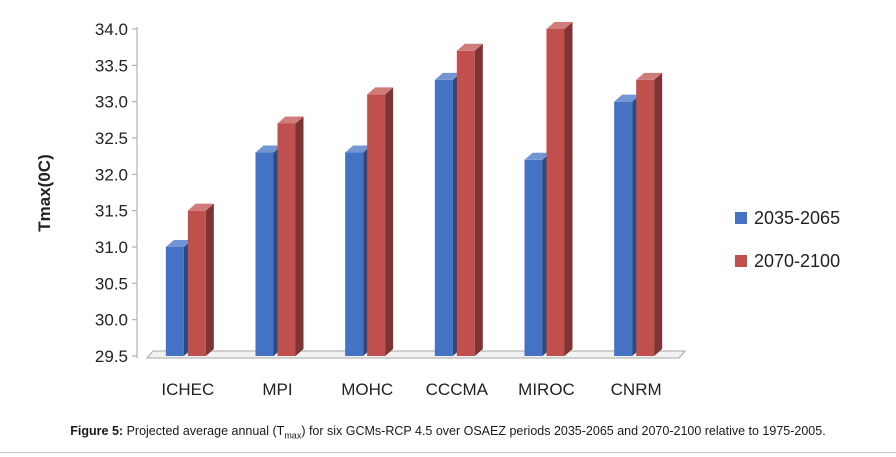 This screenshot has height=457, width=896. Describe the element at coordinates (111, 138) in the screenshot. I see `y-tick-label: 32.5` at that location.